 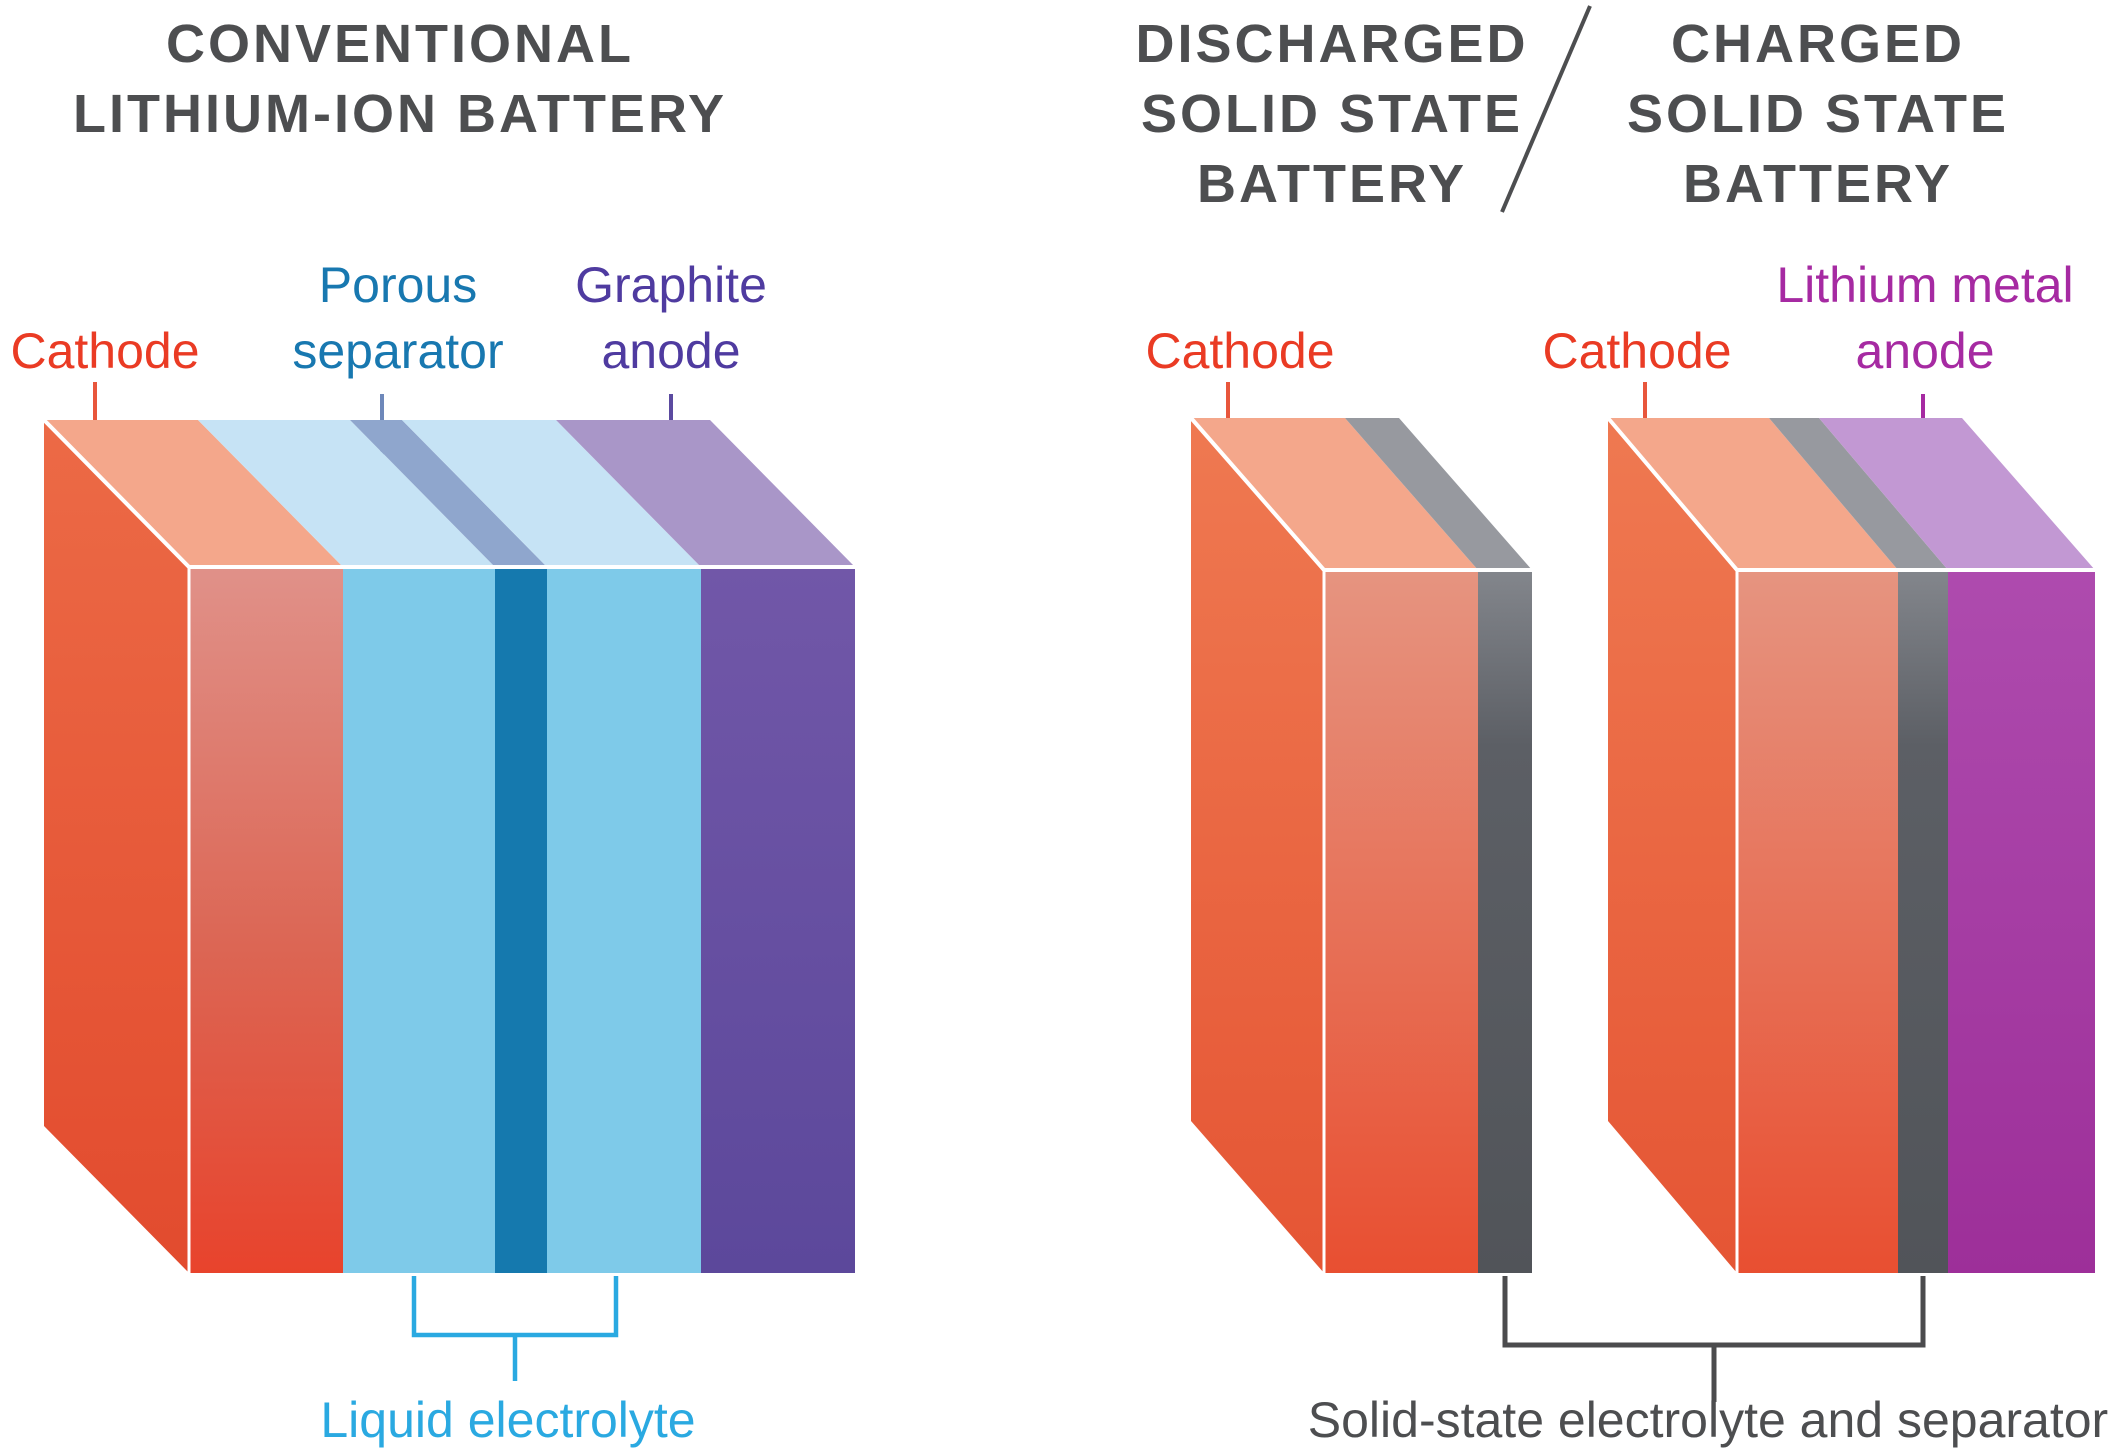 What do you see at coordinates (670, 351) in the screenshot?
I see `label-graphite-anode-line2: anode` at bounding box center [670, 351].